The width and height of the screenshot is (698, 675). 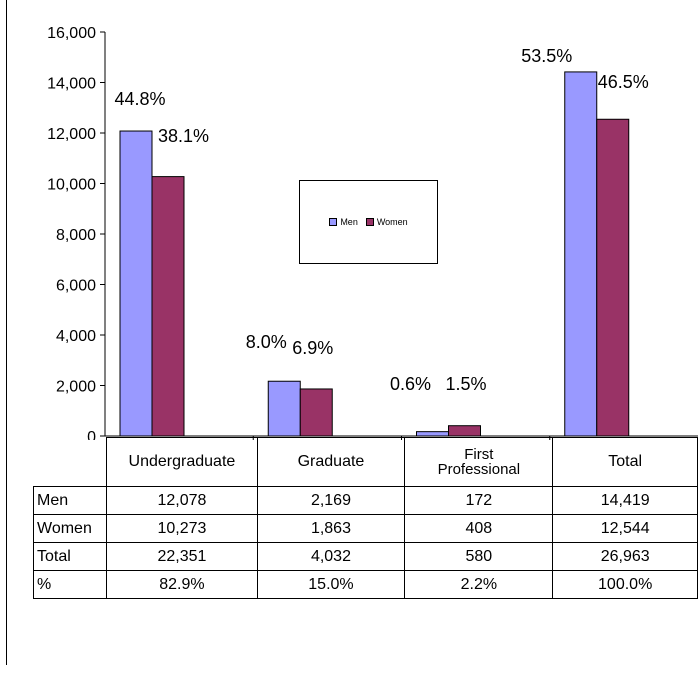 What do you see at coordinates (70, 462) in the screenshot?
I see `table-corner` at bounding box center [70, 462].